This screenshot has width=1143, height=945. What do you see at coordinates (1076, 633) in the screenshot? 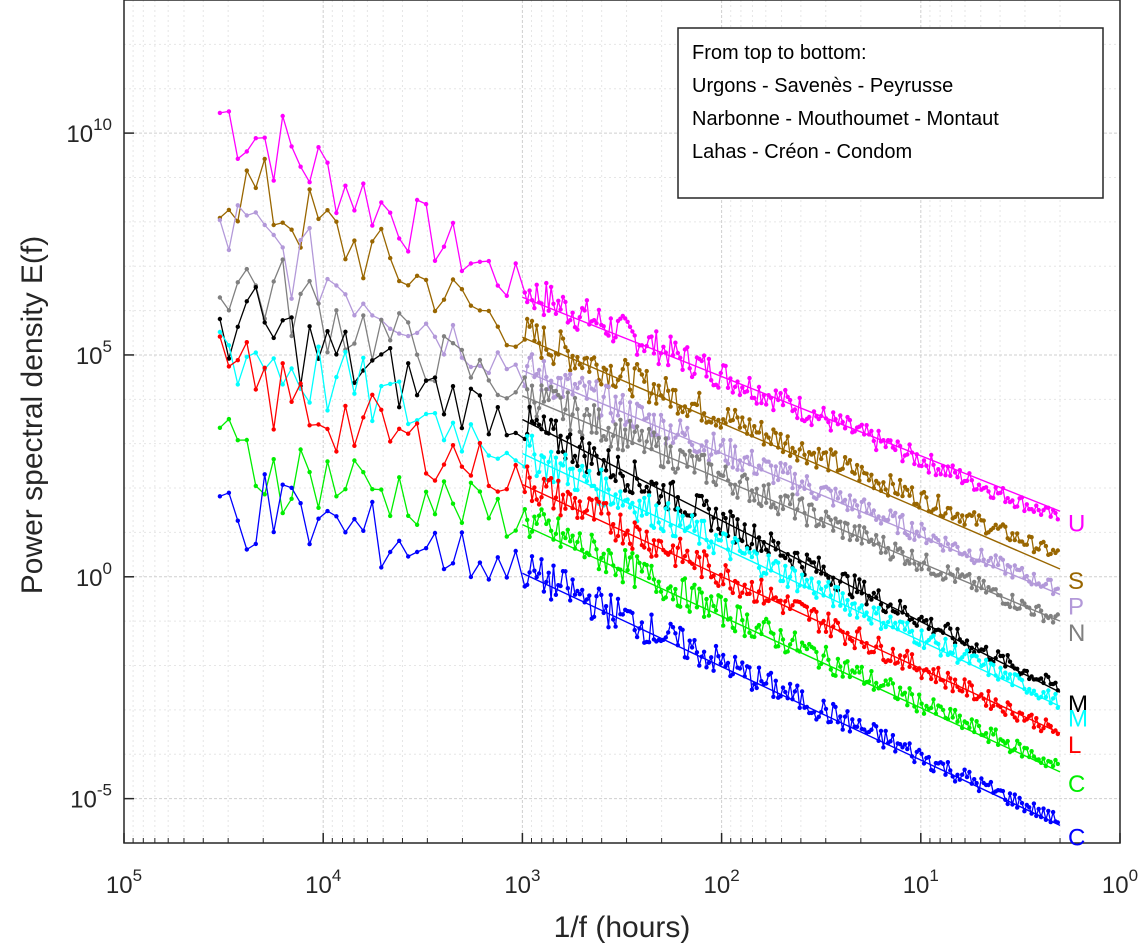
I see `series-label-N: N` at bounding box center [1076, 633].